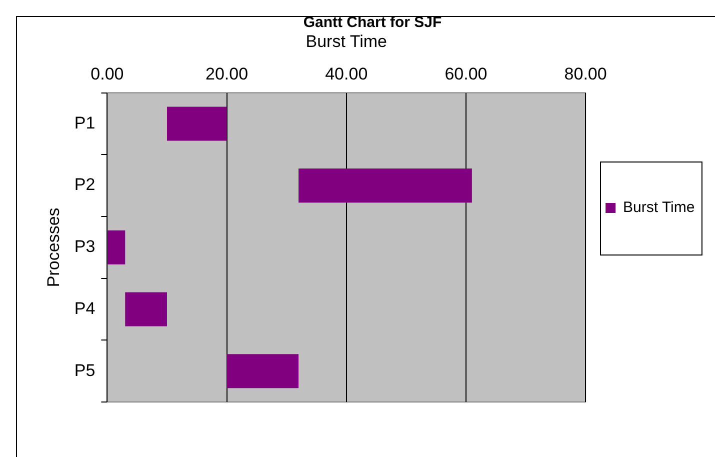  I want to click on x-tick-label: 40.00, so click(346, 74).